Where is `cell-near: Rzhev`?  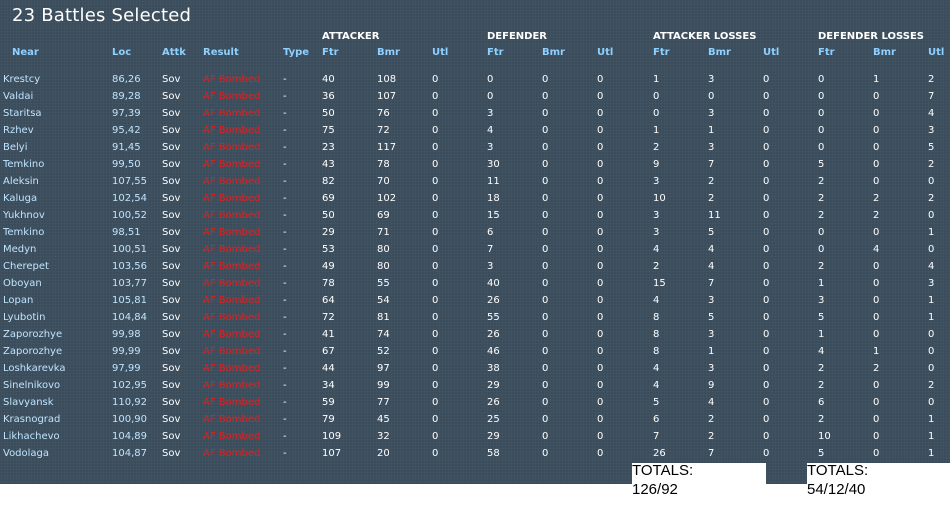 cell-near: Rzhev is located at coordinates (18, 130).